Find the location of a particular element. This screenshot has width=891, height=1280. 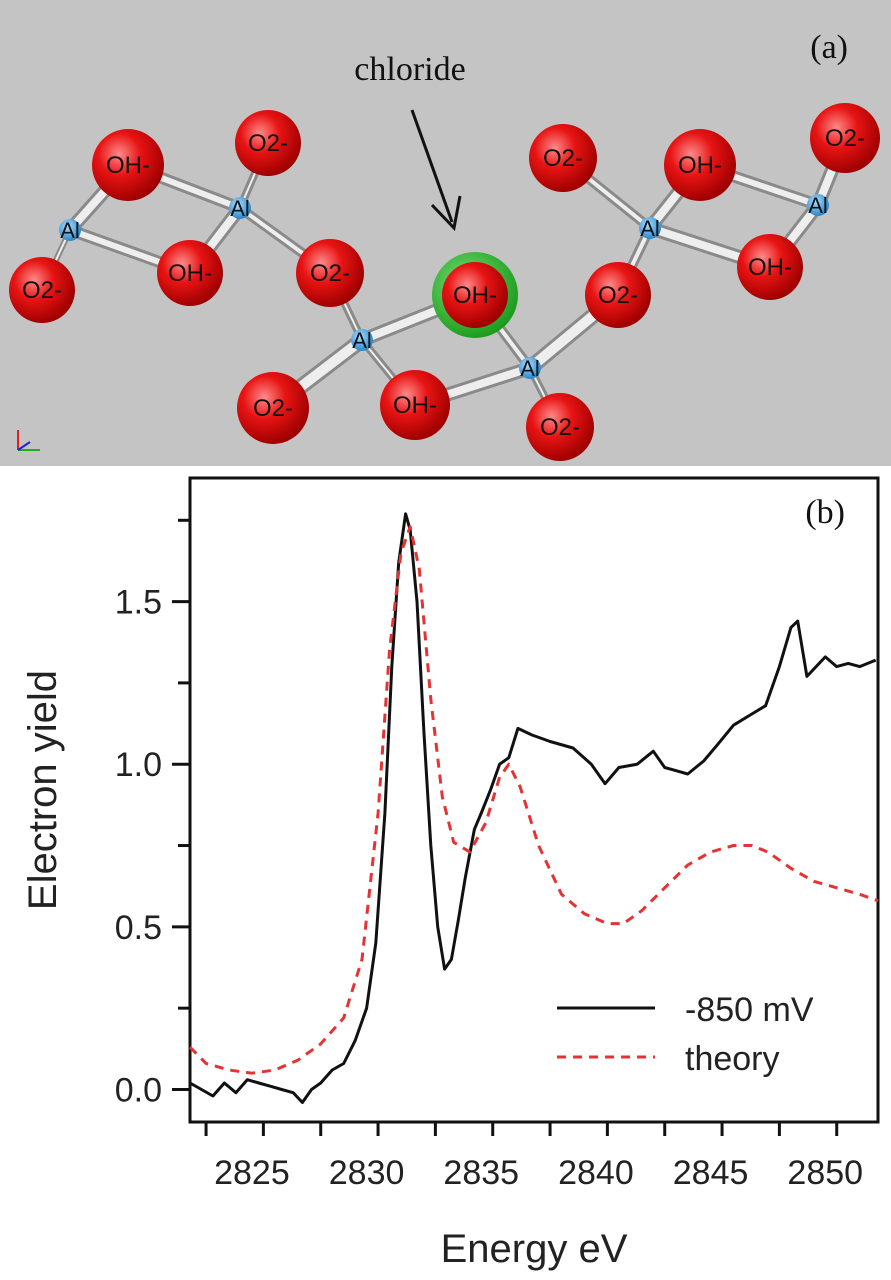

y-tick-label: 0.0 is located at coordinates (138, 1090).